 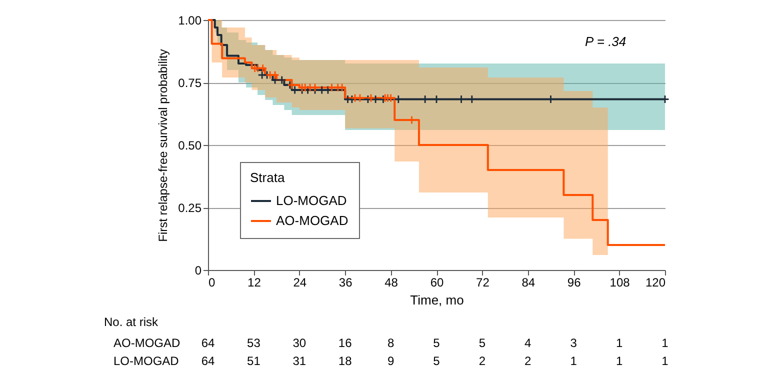 What do you see at coordinates (390, 361) in the screenshot?
I see `data-label: 9` at bounding box center [390, 361].